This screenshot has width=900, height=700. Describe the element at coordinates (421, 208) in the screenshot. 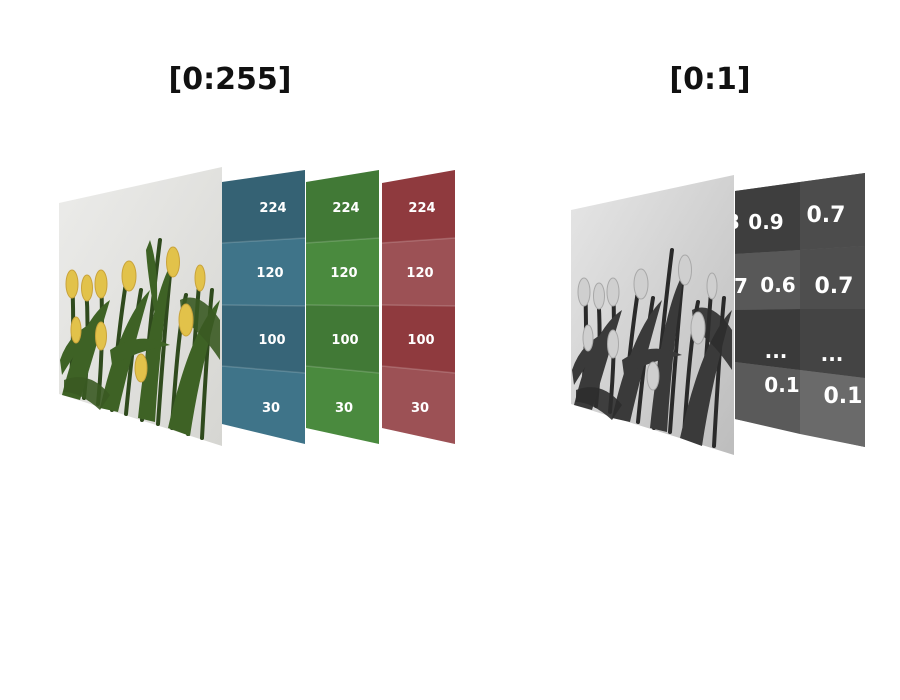

I see `red-value-0: 224` at that location.